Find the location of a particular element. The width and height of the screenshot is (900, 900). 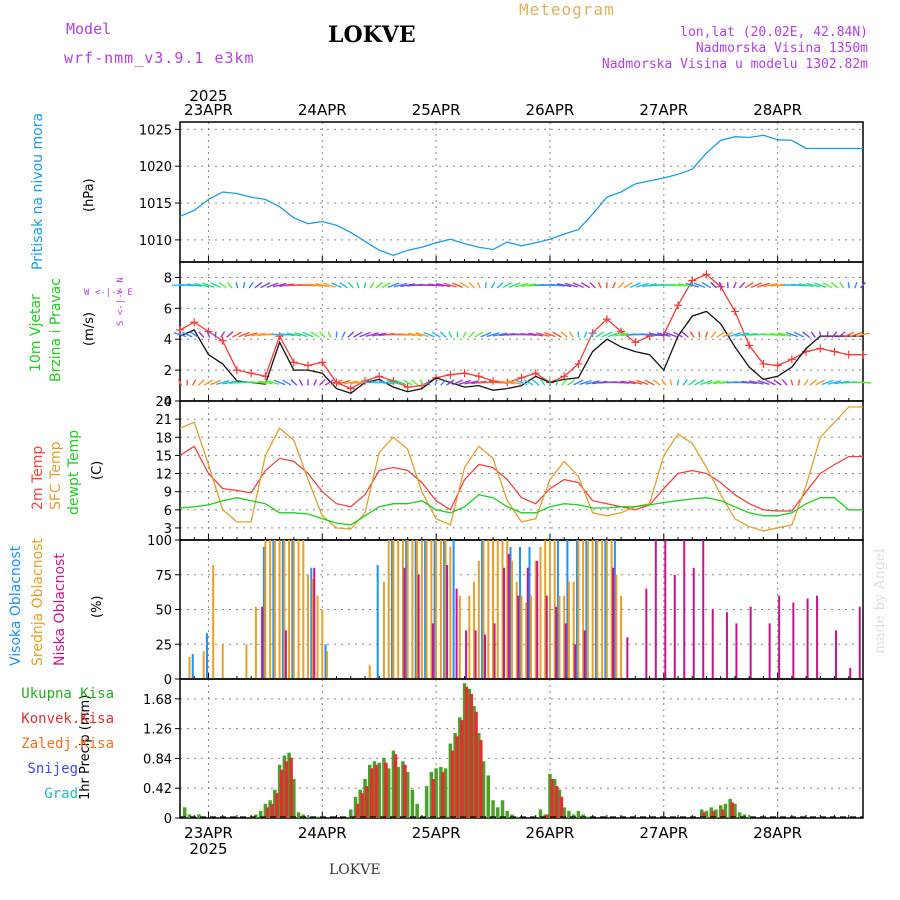

top-day-label: 28APR is located at coordinates (777, 110).